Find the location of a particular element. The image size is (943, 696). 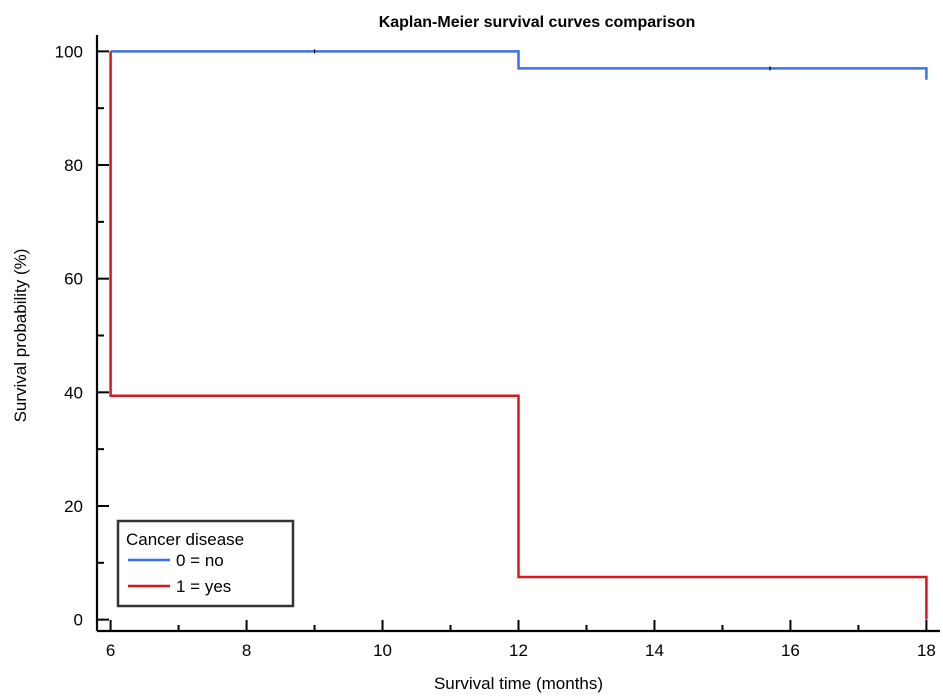

x-tick-label: 12 is located at coordinates (518, 650).